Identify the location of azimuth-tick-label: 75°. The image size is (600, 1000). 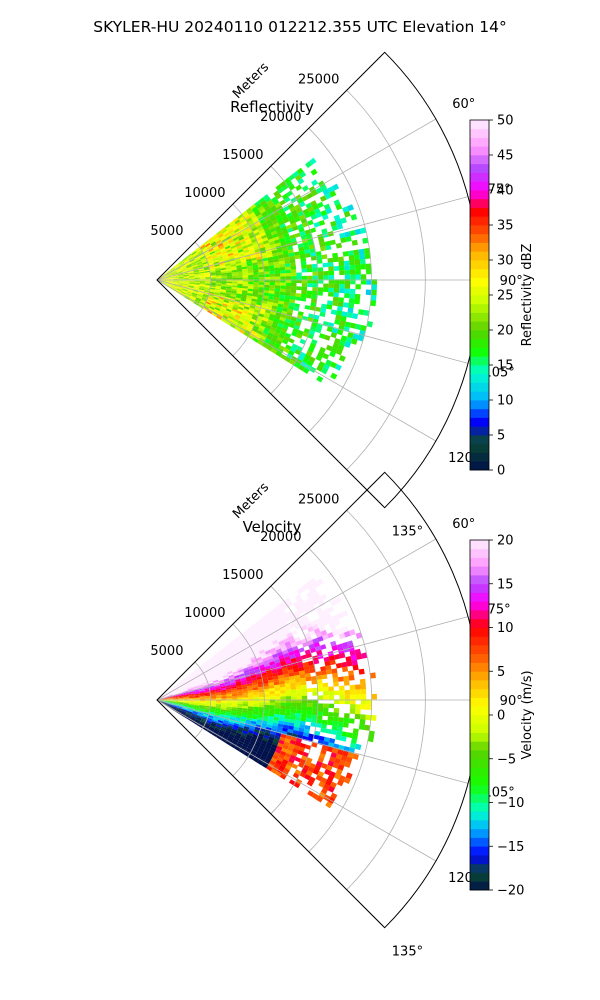
(499, 189).